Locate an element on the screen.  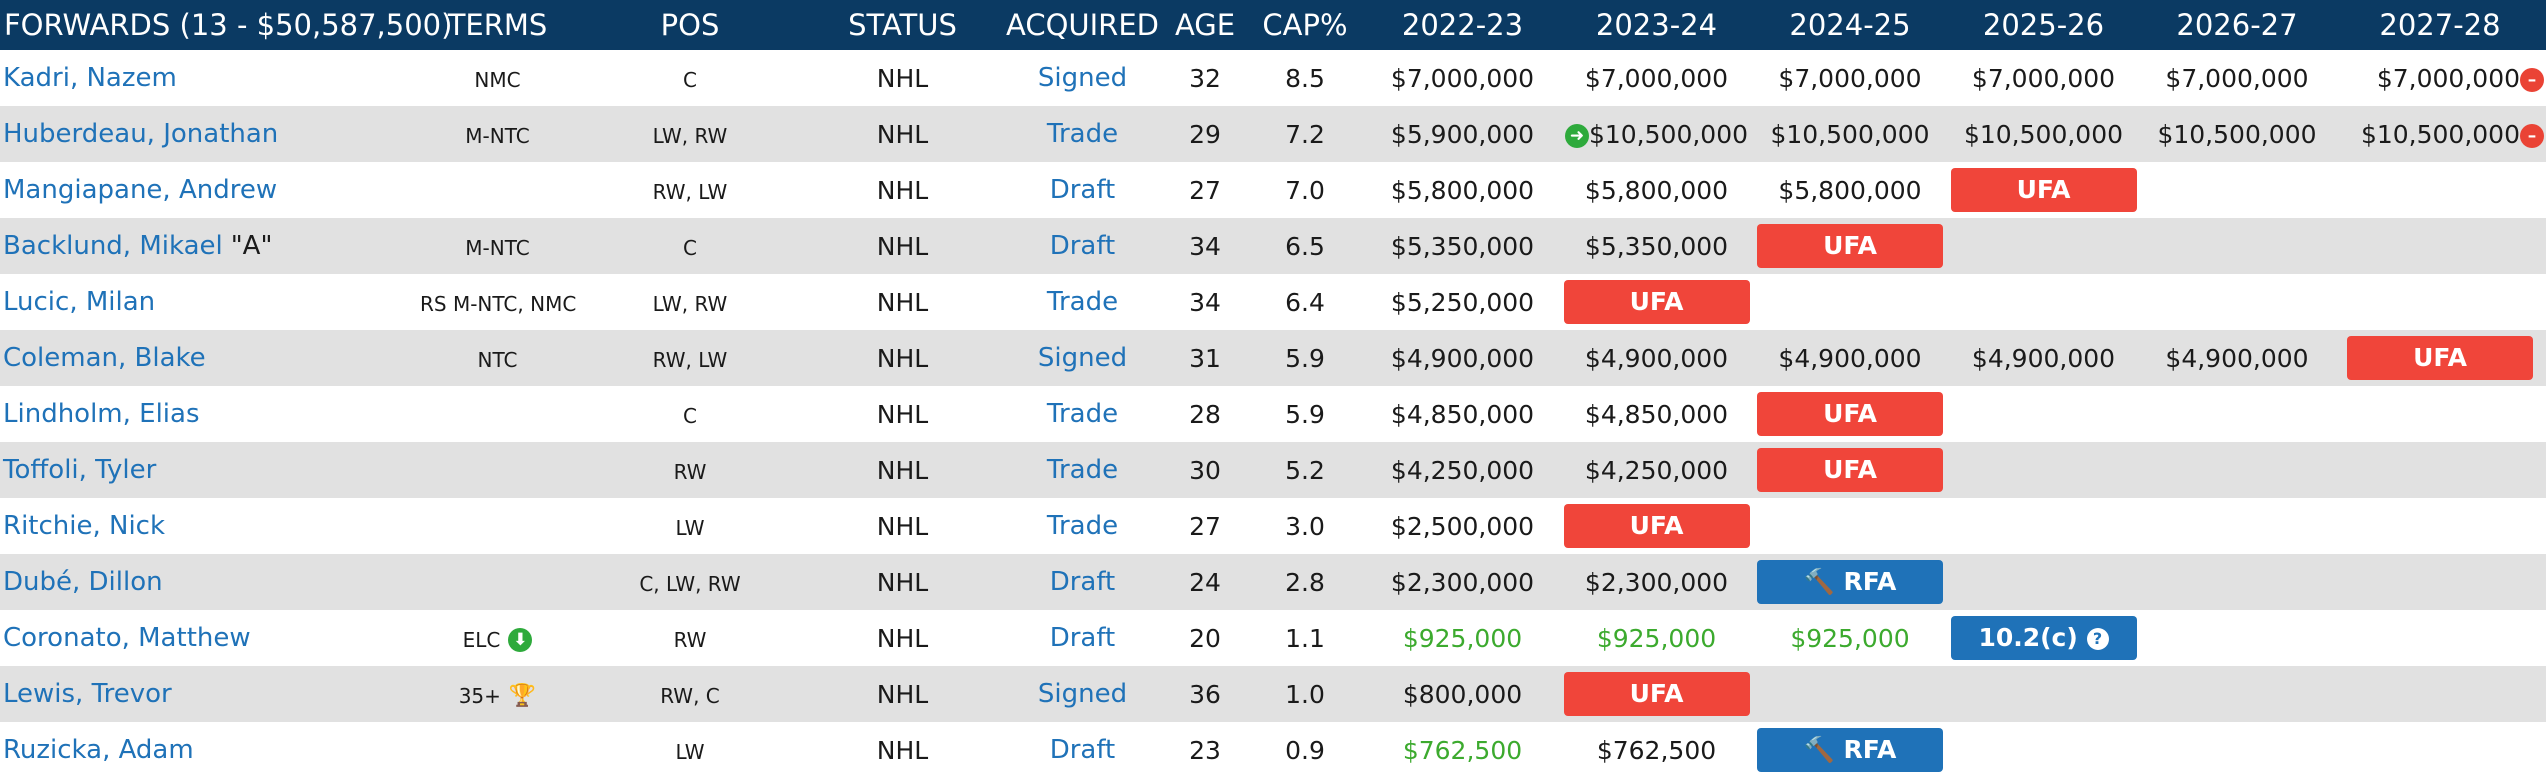
salary-2022-23: $2,300,000 is located at coordinates (1462, 582).